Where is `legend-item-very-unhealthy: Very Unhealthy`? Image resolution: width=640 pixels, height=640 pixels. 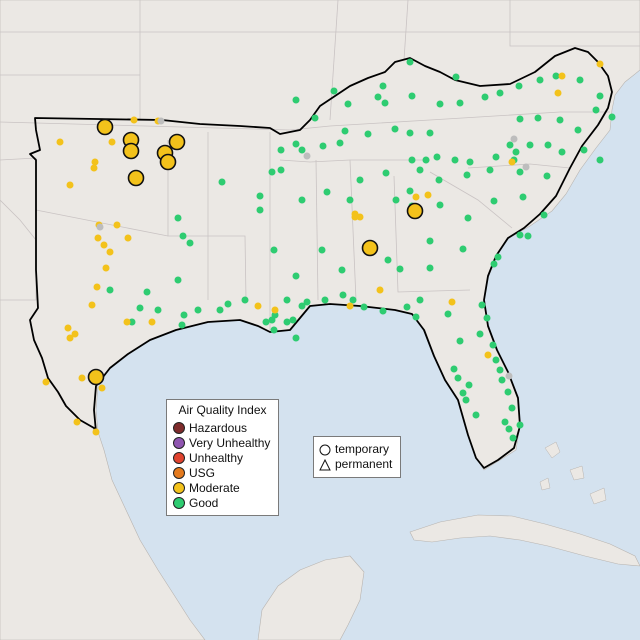 legend-item-very-unhealthy: Very Unhealthy is located at coordinates (221, 443).